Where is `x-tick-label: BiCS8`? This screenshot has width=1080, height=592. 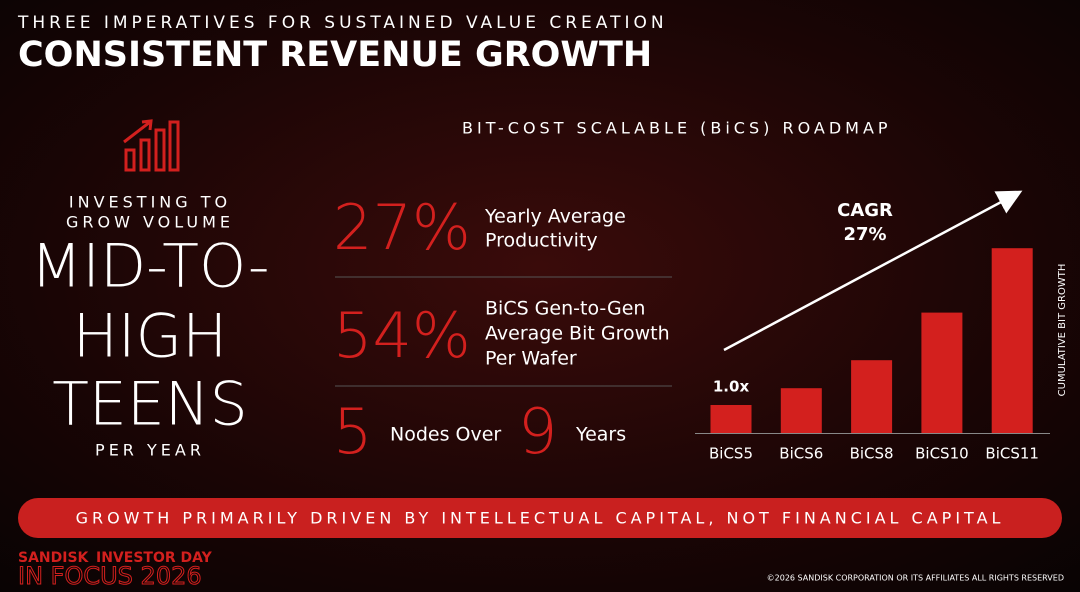
x-tick-label: BiCS8 is located at coordinates (872, 454).